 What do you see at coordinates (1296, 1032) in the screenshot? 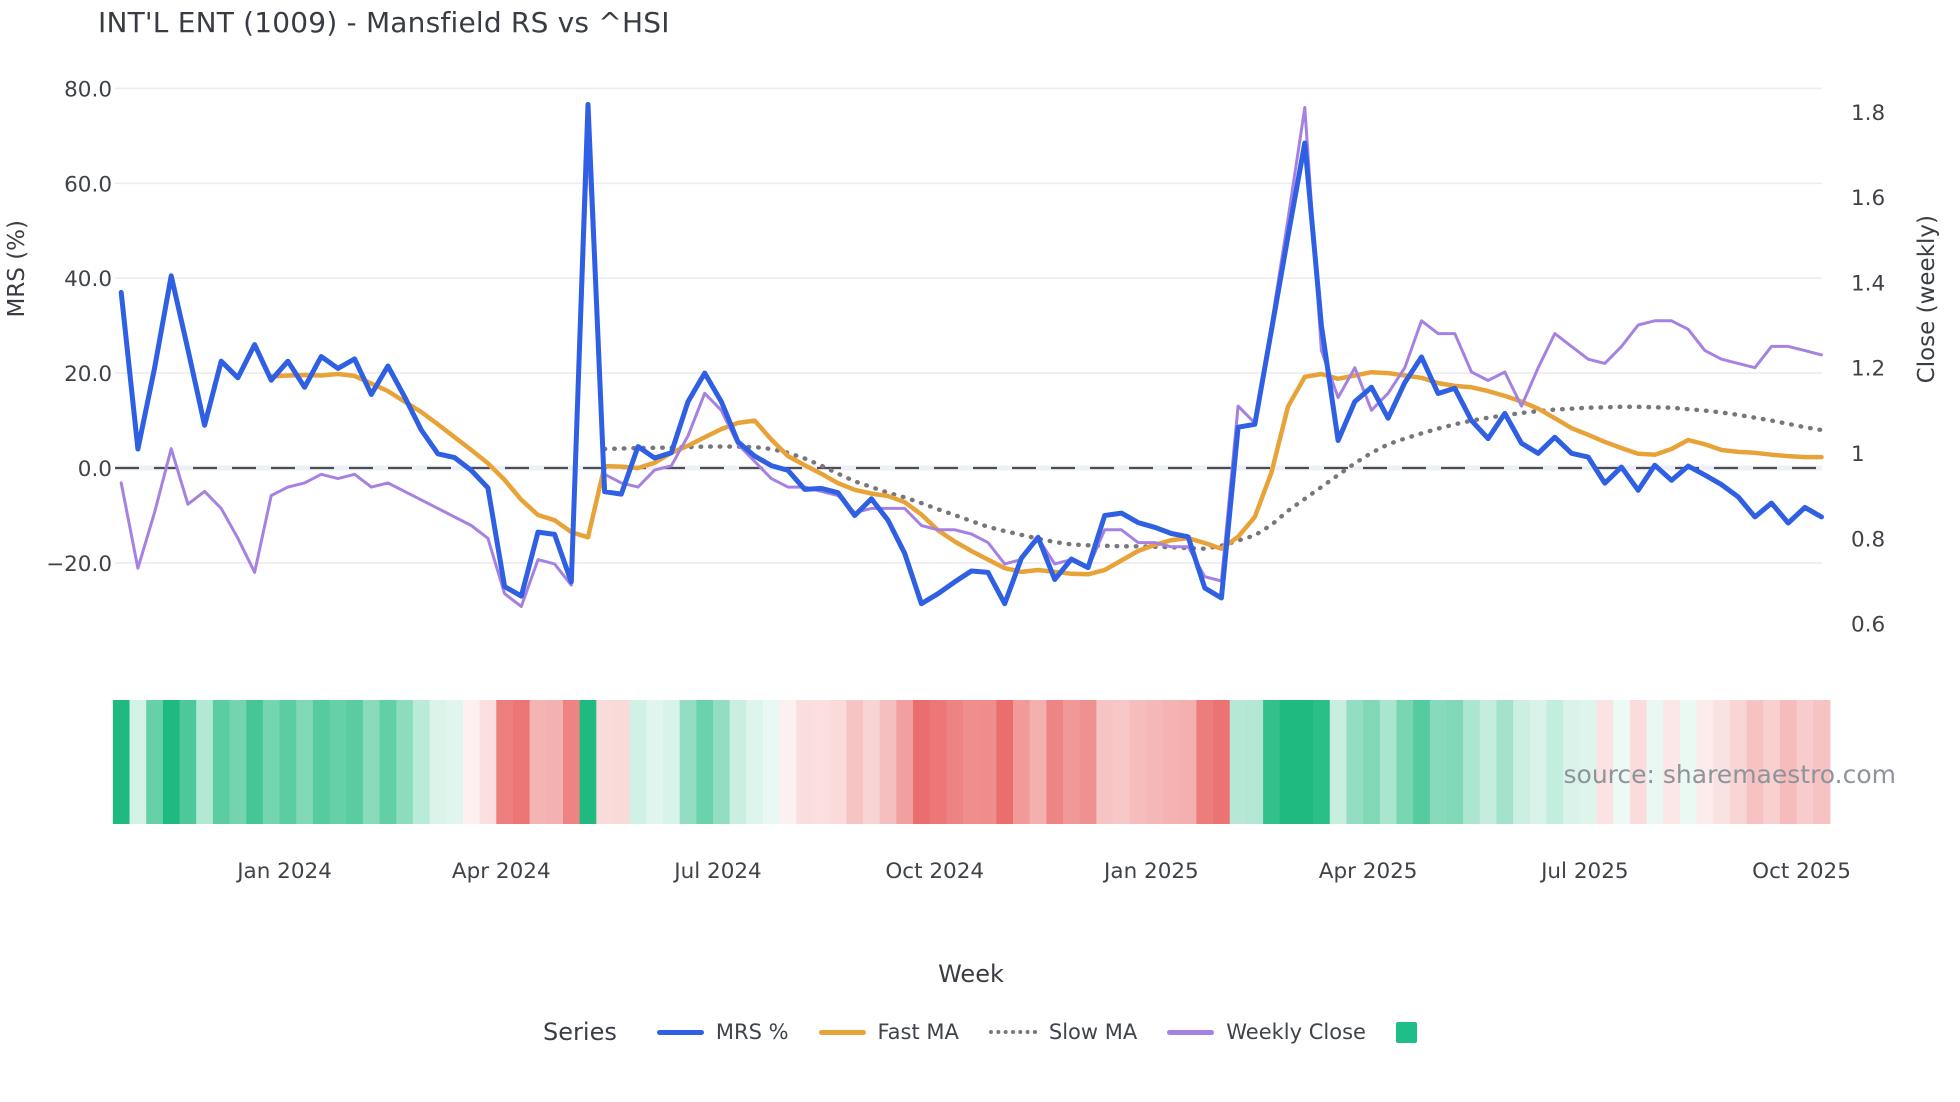
I see `legend-label: Weekly Close` at bounding box center [1296, 1032].